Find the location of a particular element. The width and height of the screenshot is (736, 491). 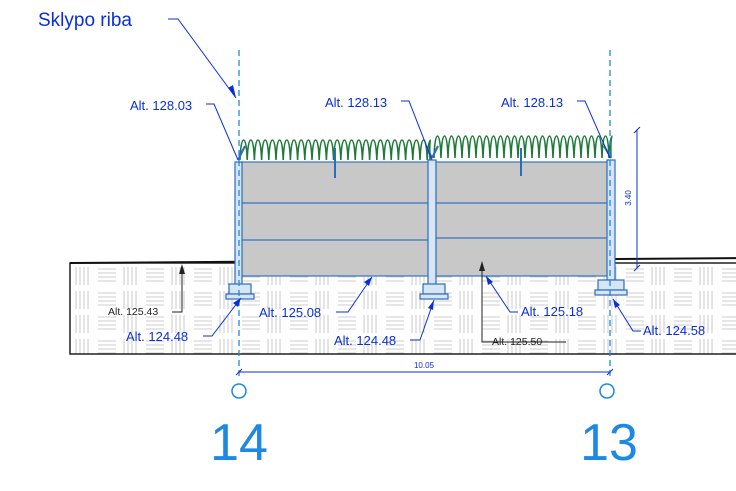

top-elevation-left-leader is located at coordinates (222, 132).